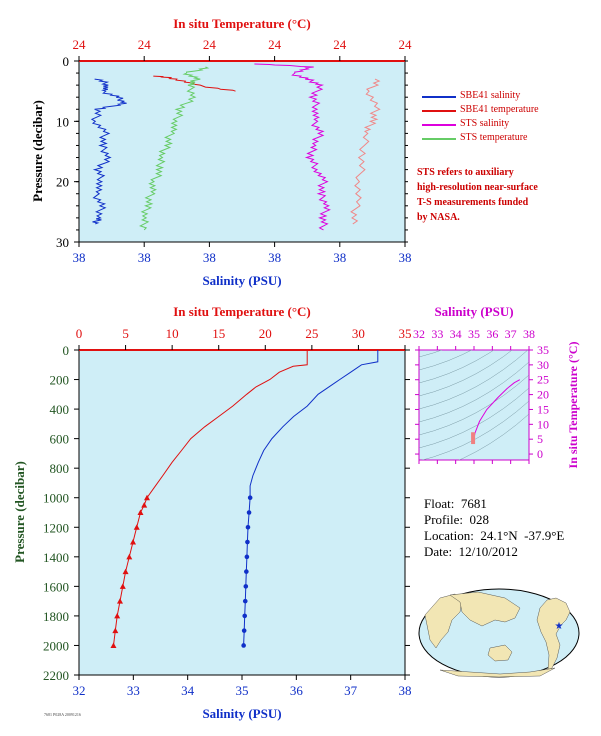  I want to click on ts-plot-right-axis-title: In situ Temperature (°C), so click(573, 405).